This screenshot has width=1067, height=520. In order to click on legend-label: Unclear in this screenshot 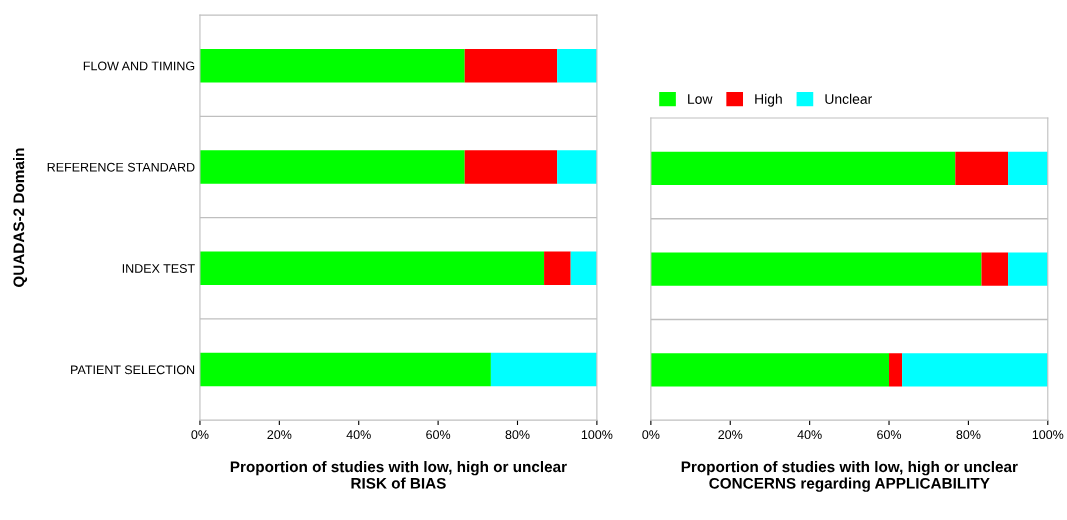, I will do `click(848, 98)`.